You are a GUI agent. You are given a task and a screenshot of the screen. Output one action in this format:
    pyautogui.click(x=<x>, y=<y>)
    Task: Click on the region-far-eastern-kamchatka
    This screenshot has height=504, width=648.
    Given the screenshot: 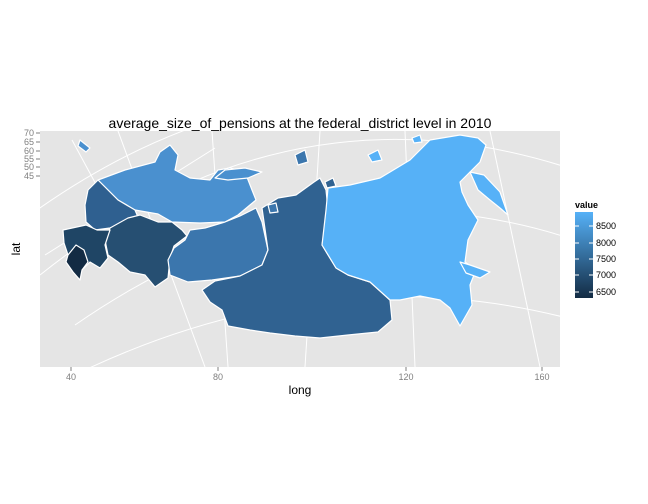 What is the action you would take?
    pyautogui.click(x=489, y=193)
    